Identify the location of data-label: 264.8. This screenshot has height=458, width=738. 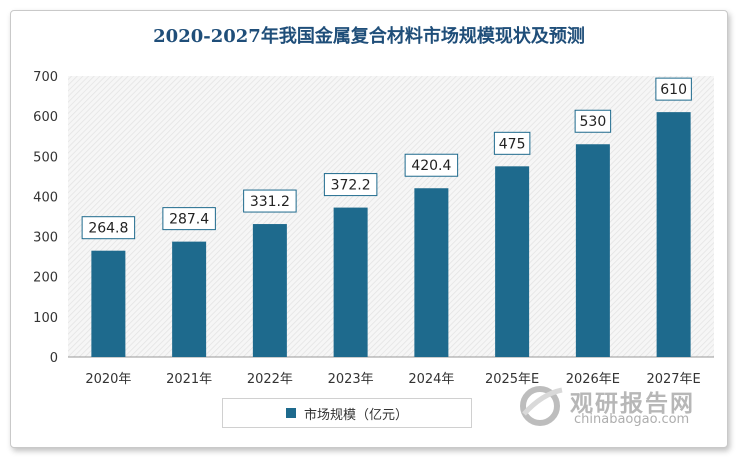
(108, 229).